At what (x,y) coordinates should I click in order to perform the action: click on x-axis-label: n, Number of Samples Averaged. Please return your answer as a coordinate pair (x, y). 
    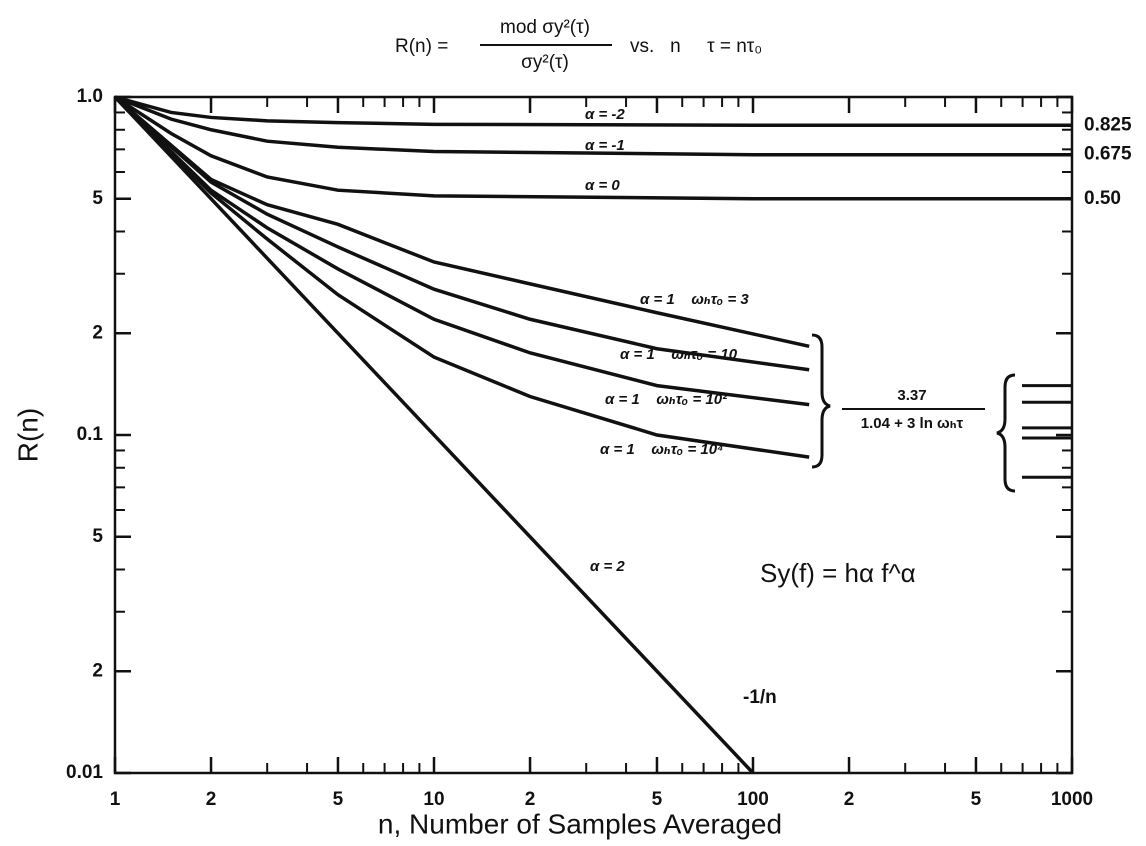
    Looking at the image, I should click on (580, 823).